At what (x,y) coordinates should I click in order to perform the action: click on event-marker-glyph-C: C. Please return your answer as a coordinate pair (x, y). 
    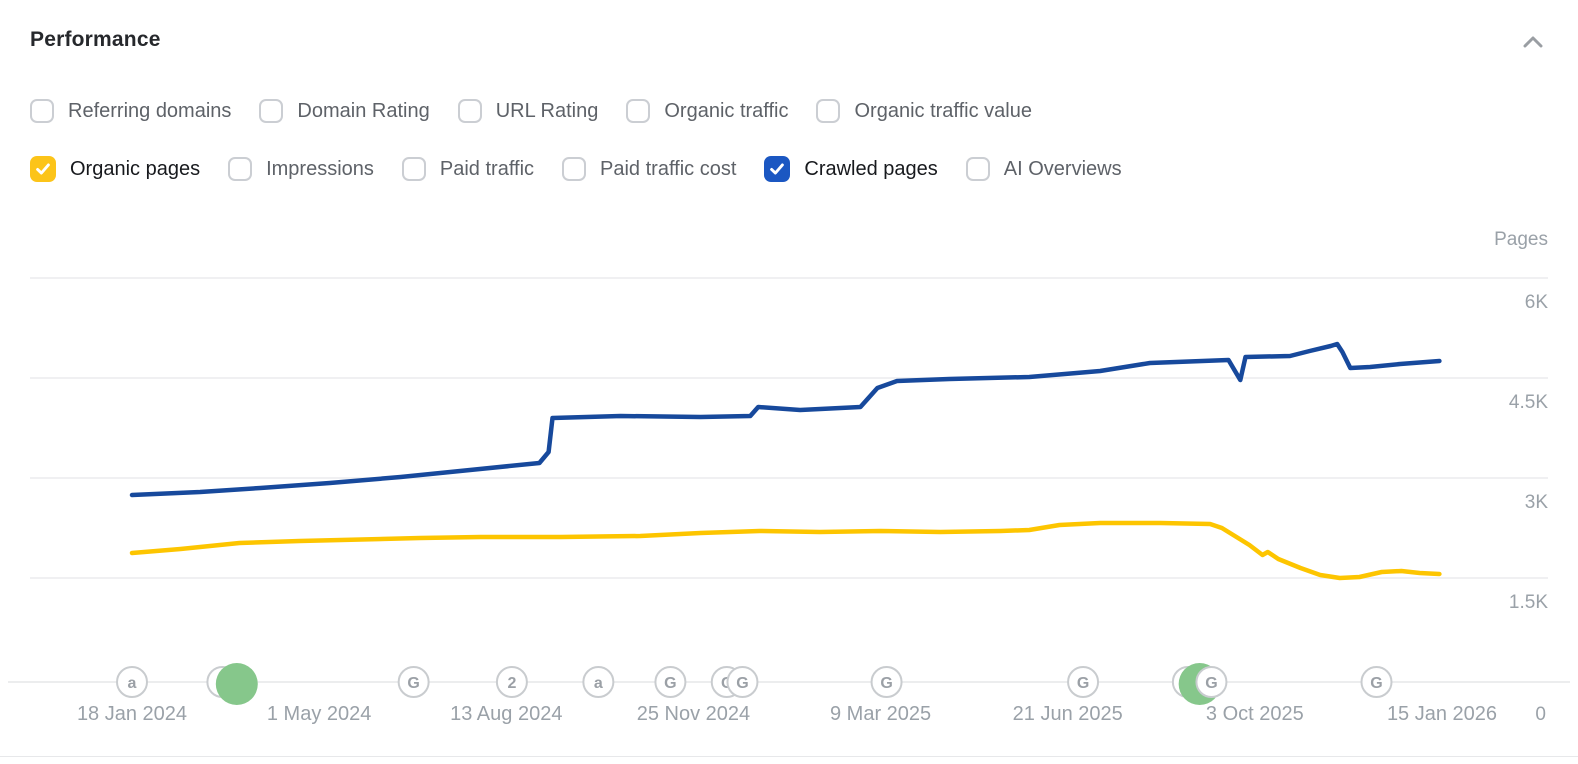
    Looking at the image, I should click on (727, 683).